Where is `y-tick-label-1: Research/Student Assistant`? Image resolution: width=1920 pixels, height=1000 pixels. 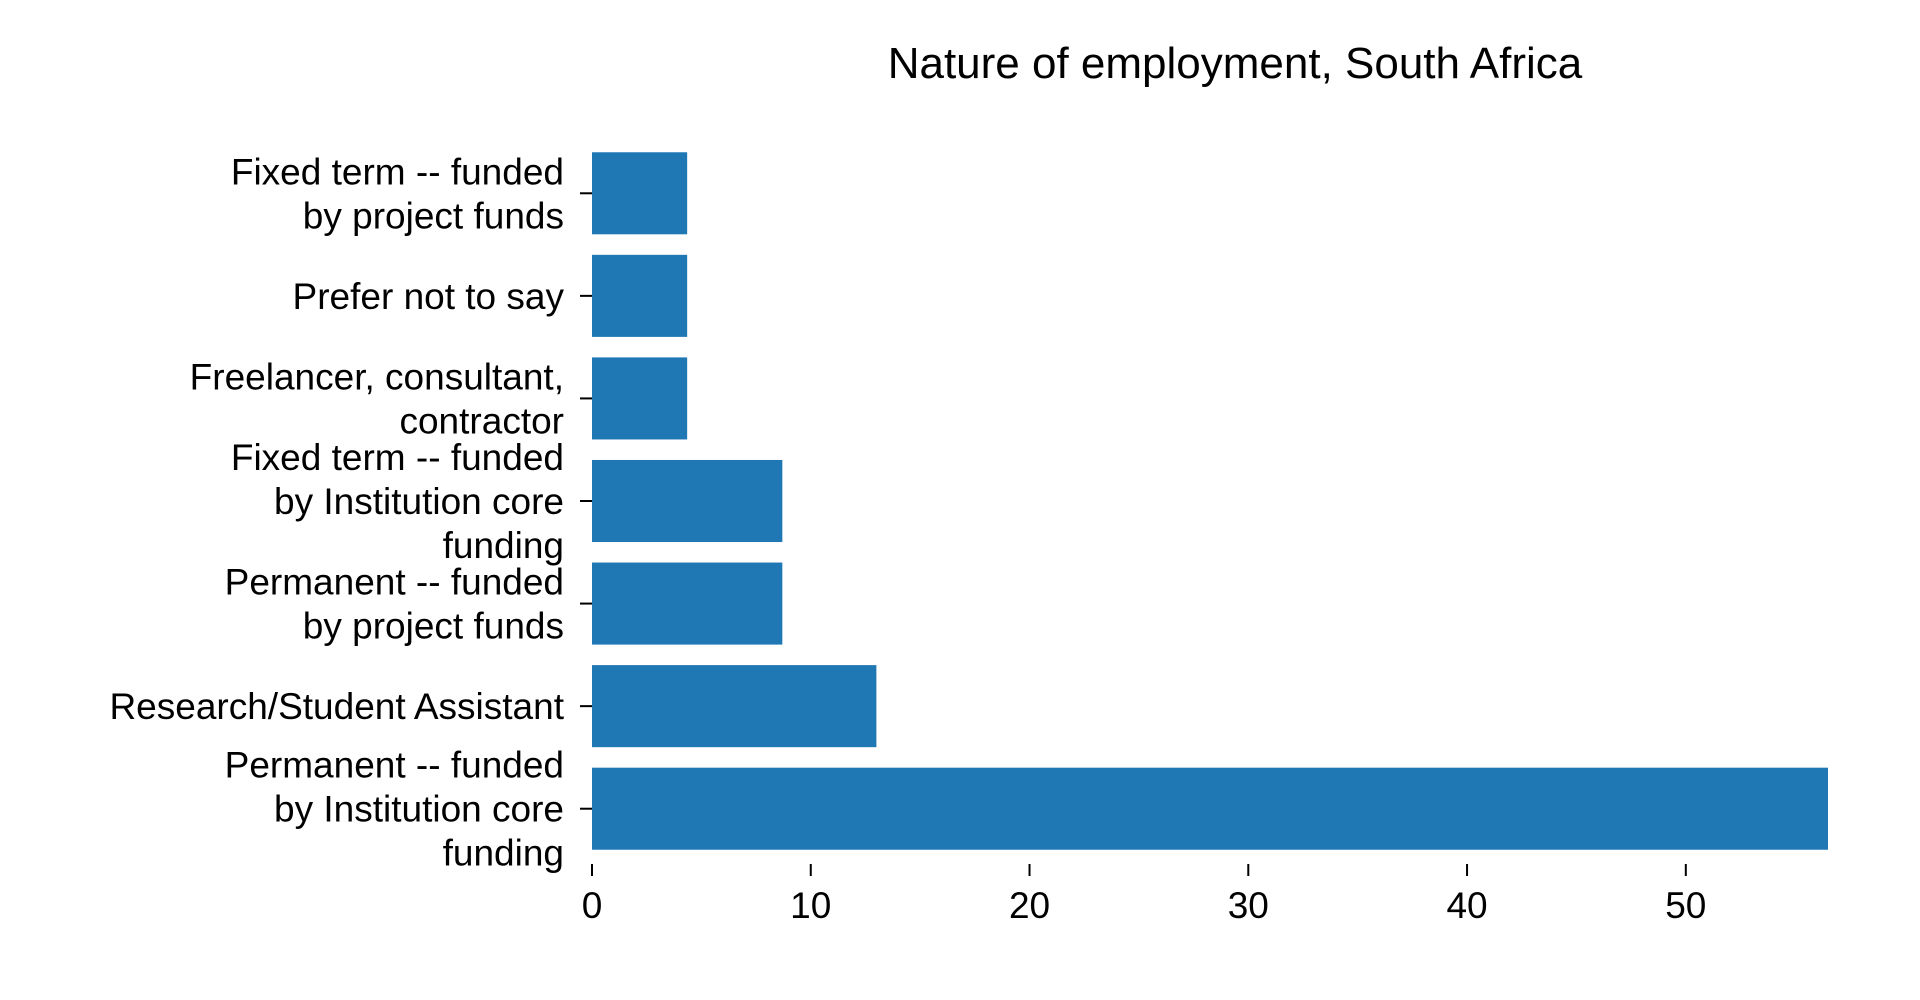
y-tick-label-1: Research/Student Assistant is located at coordinates (336, 706).